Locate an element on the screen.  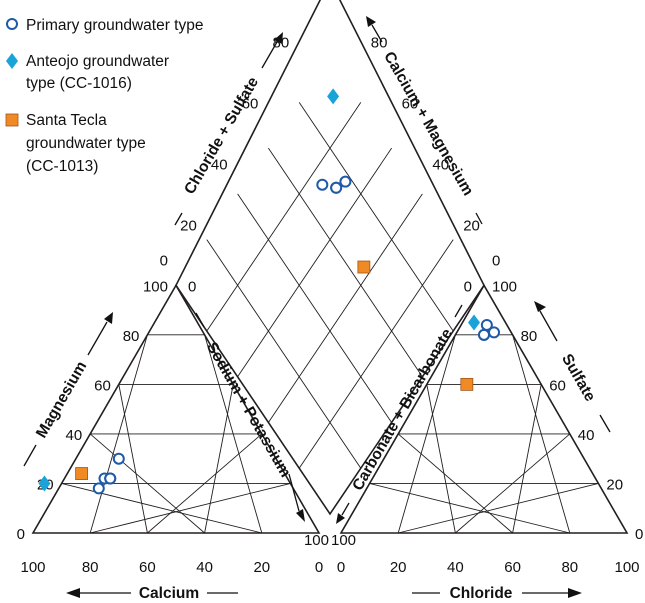
carbonate-zero-label: 0 is located at coordinates (468, 286).